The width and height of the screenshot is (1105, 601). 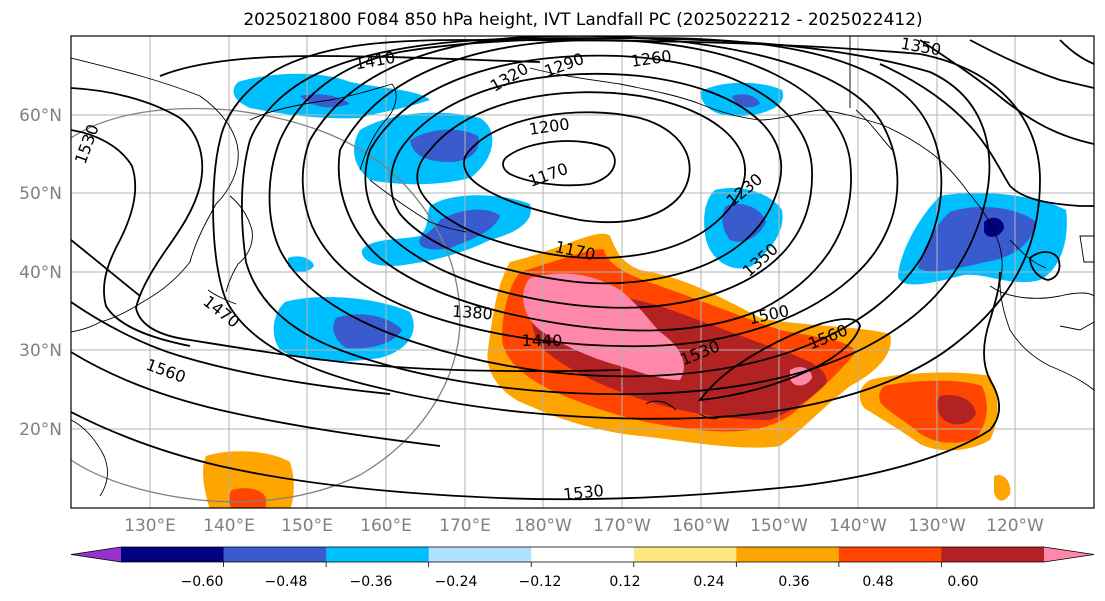 What do you see at coordinates (40, 116) in the screenshot?
I see `lat-label-60n: 60°N` at bounding box center [40, 116].